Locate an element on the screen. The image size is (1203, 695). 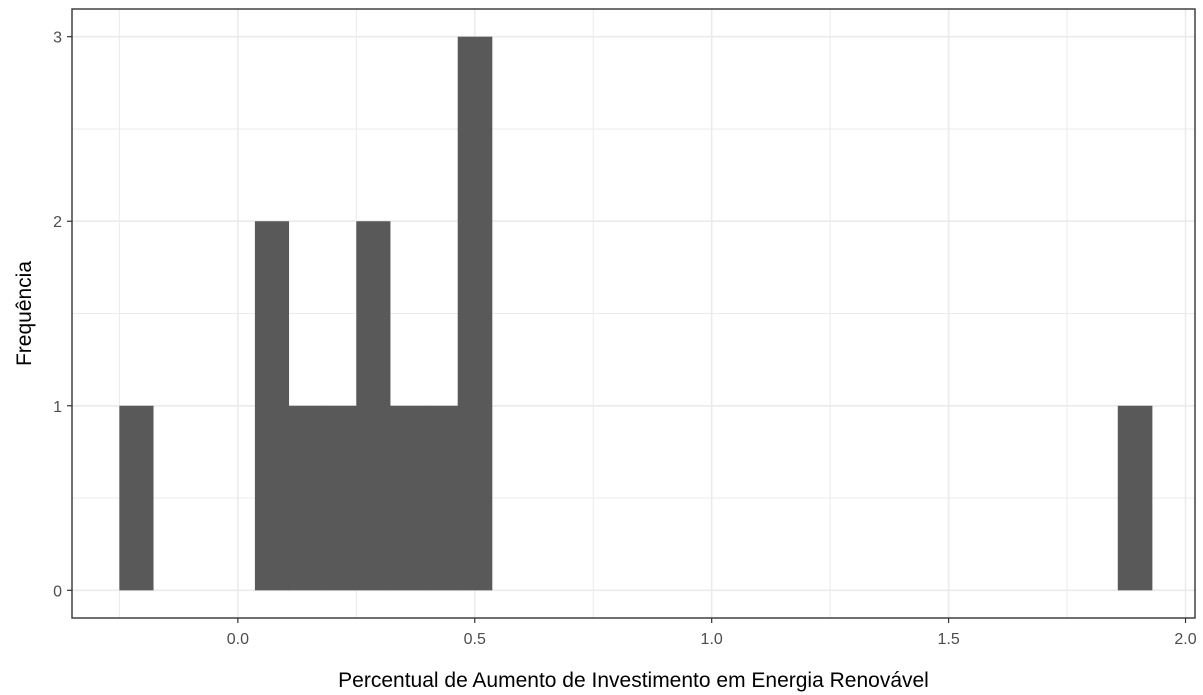
x-tick-label: 0.0 is located at coordinates (238, 639).